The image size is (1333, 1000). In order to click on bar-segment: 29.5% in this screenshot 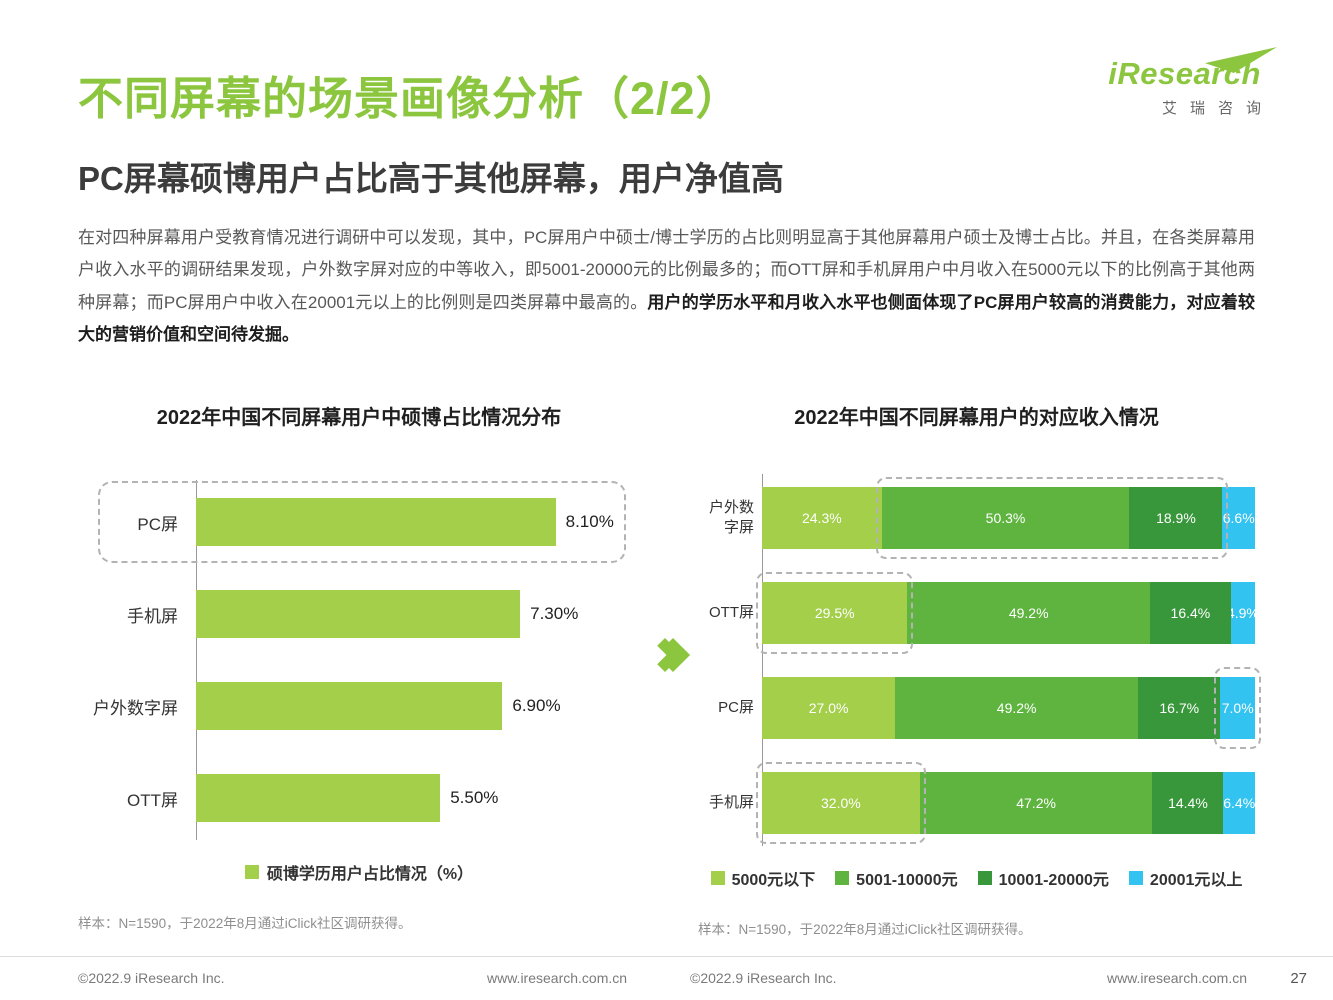, I will do `click(835, 612)`.